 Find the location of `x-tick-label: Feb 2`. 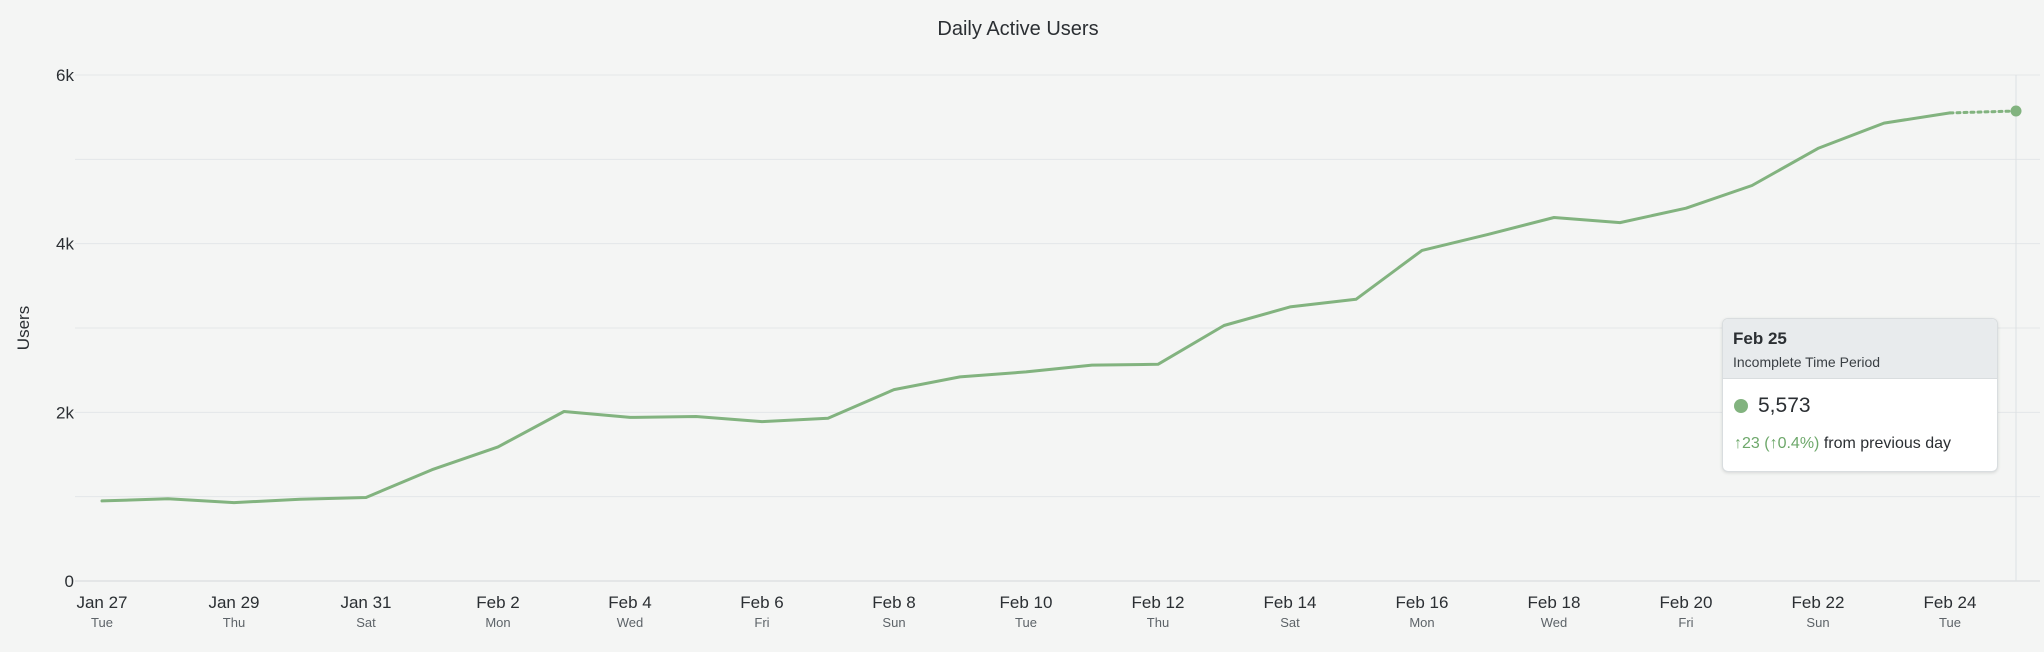

x-tick-label: Feb 2 is located at coordinates (497, 602).